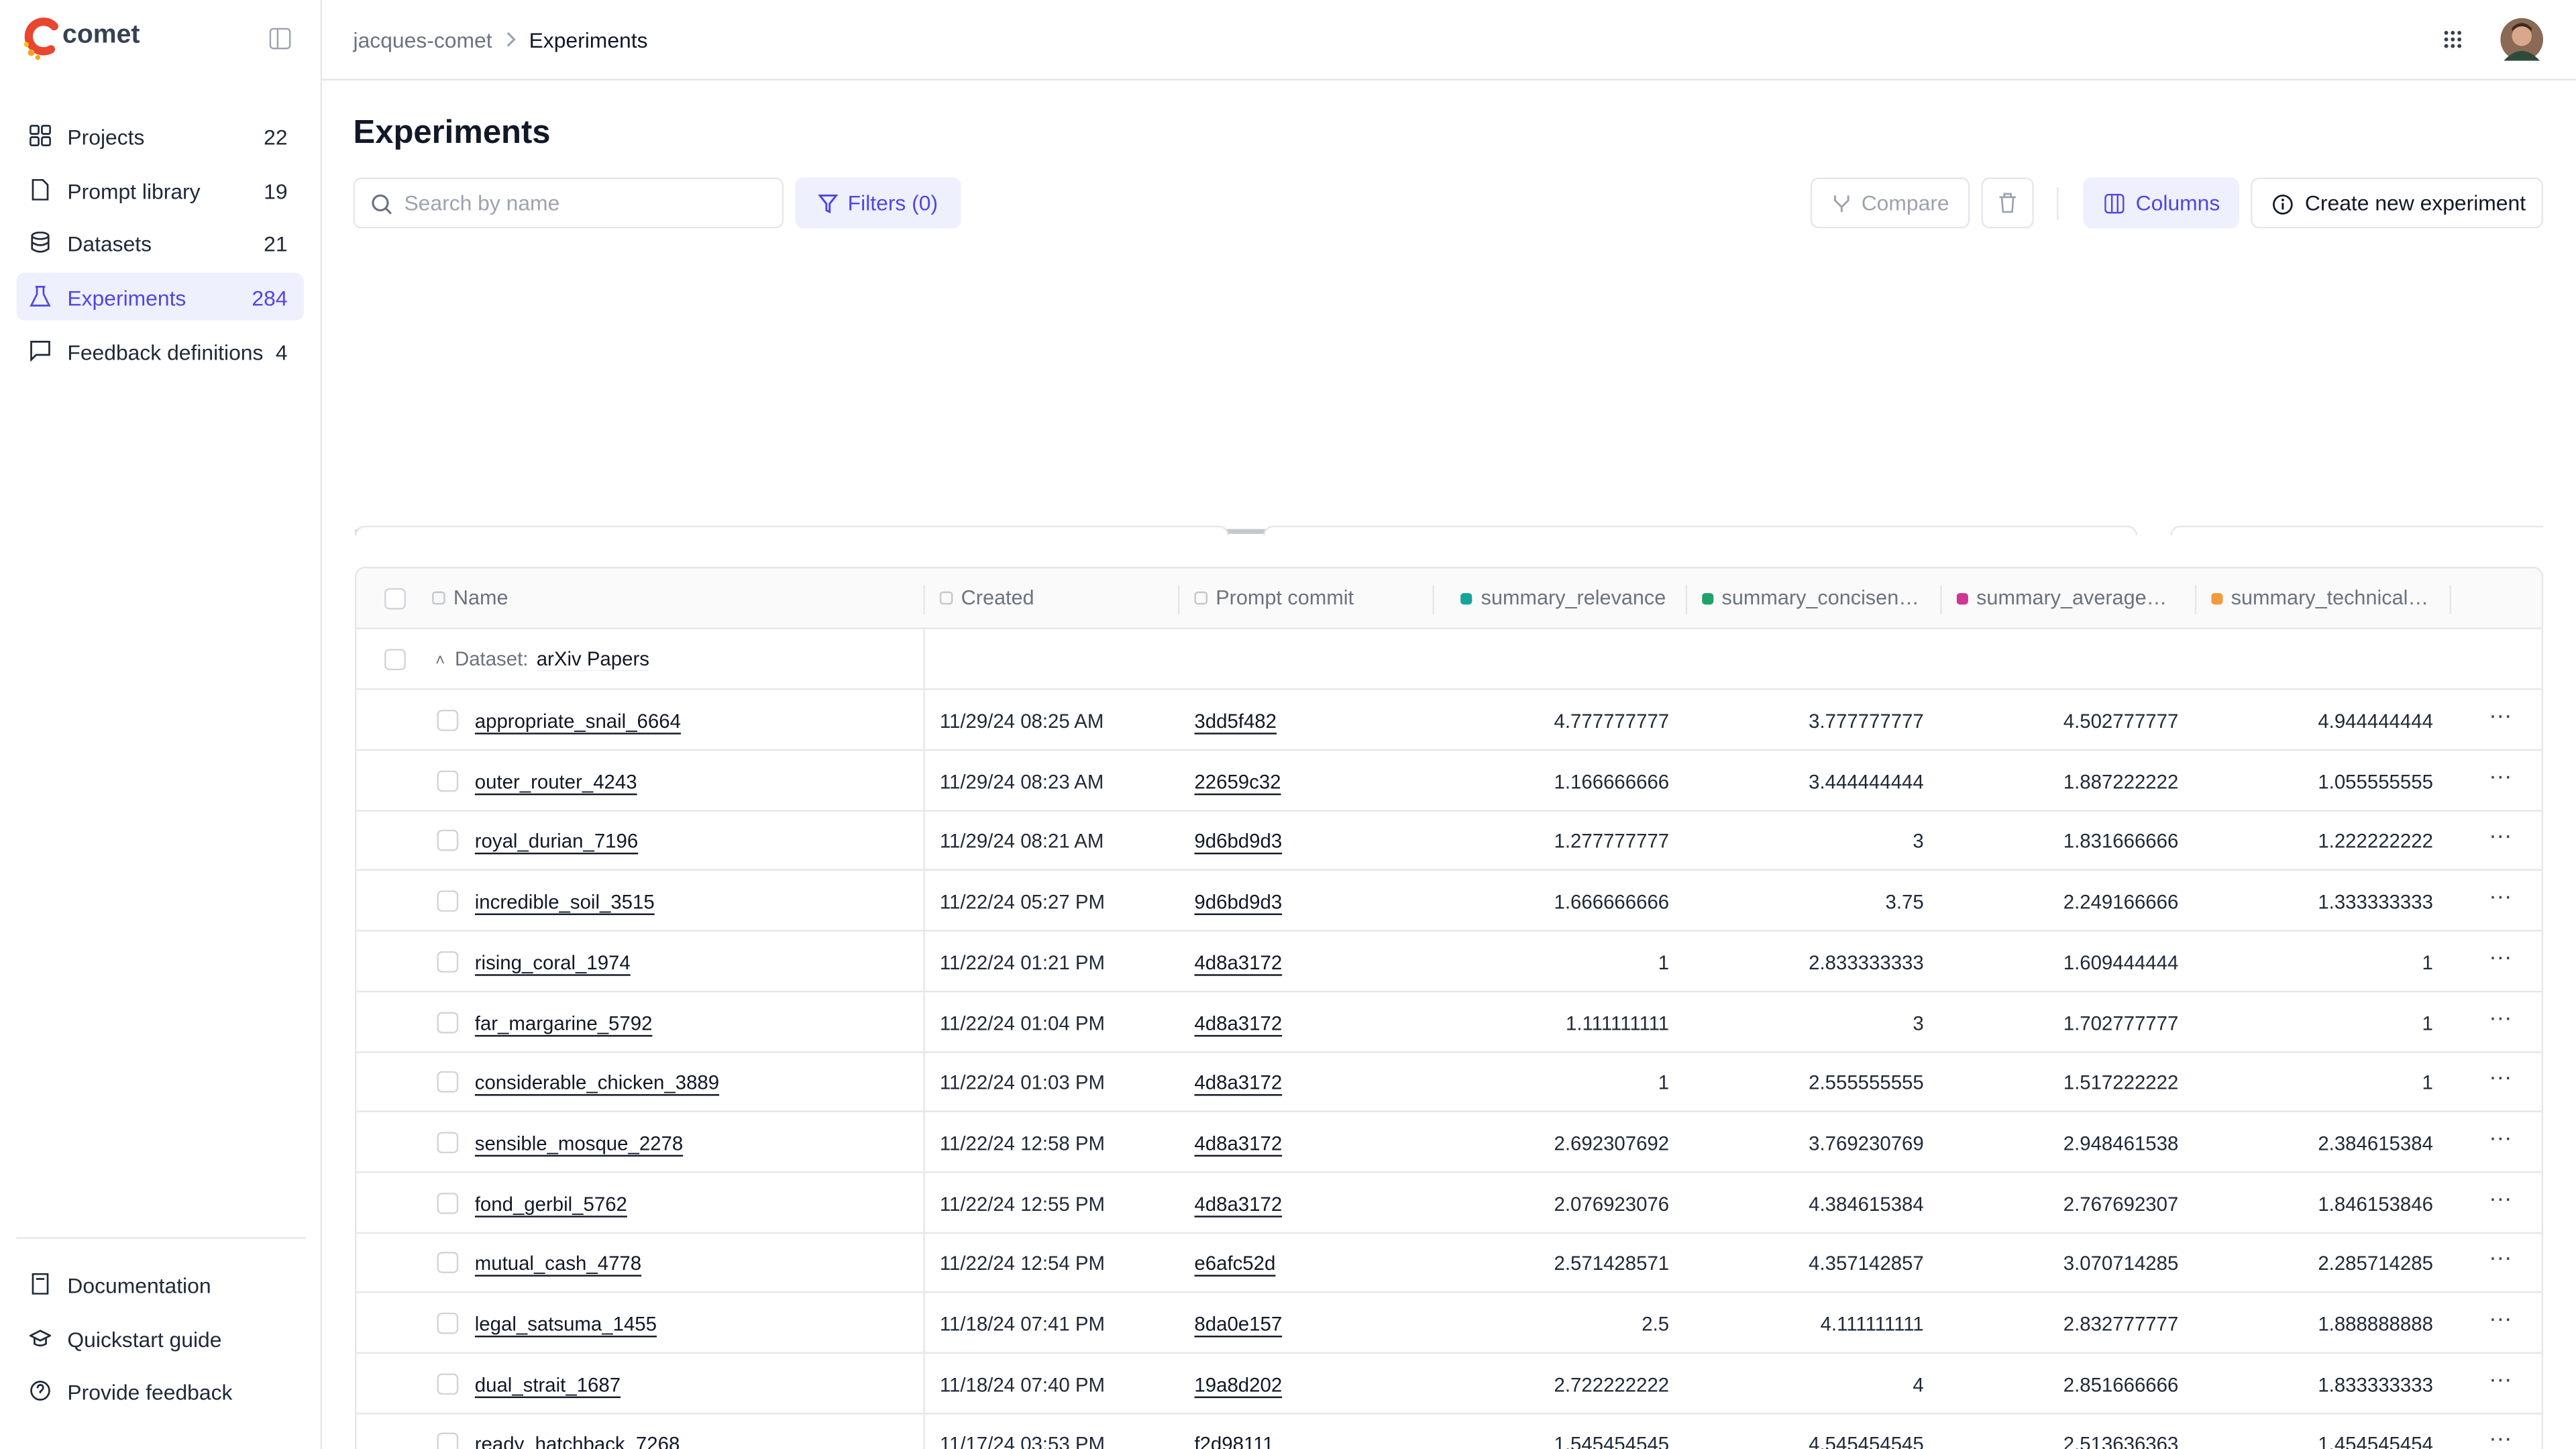  Describe the element at coordinates (577, 1441) in the screenshot. I see `link-text: ready_hatchback_7268` at that location.